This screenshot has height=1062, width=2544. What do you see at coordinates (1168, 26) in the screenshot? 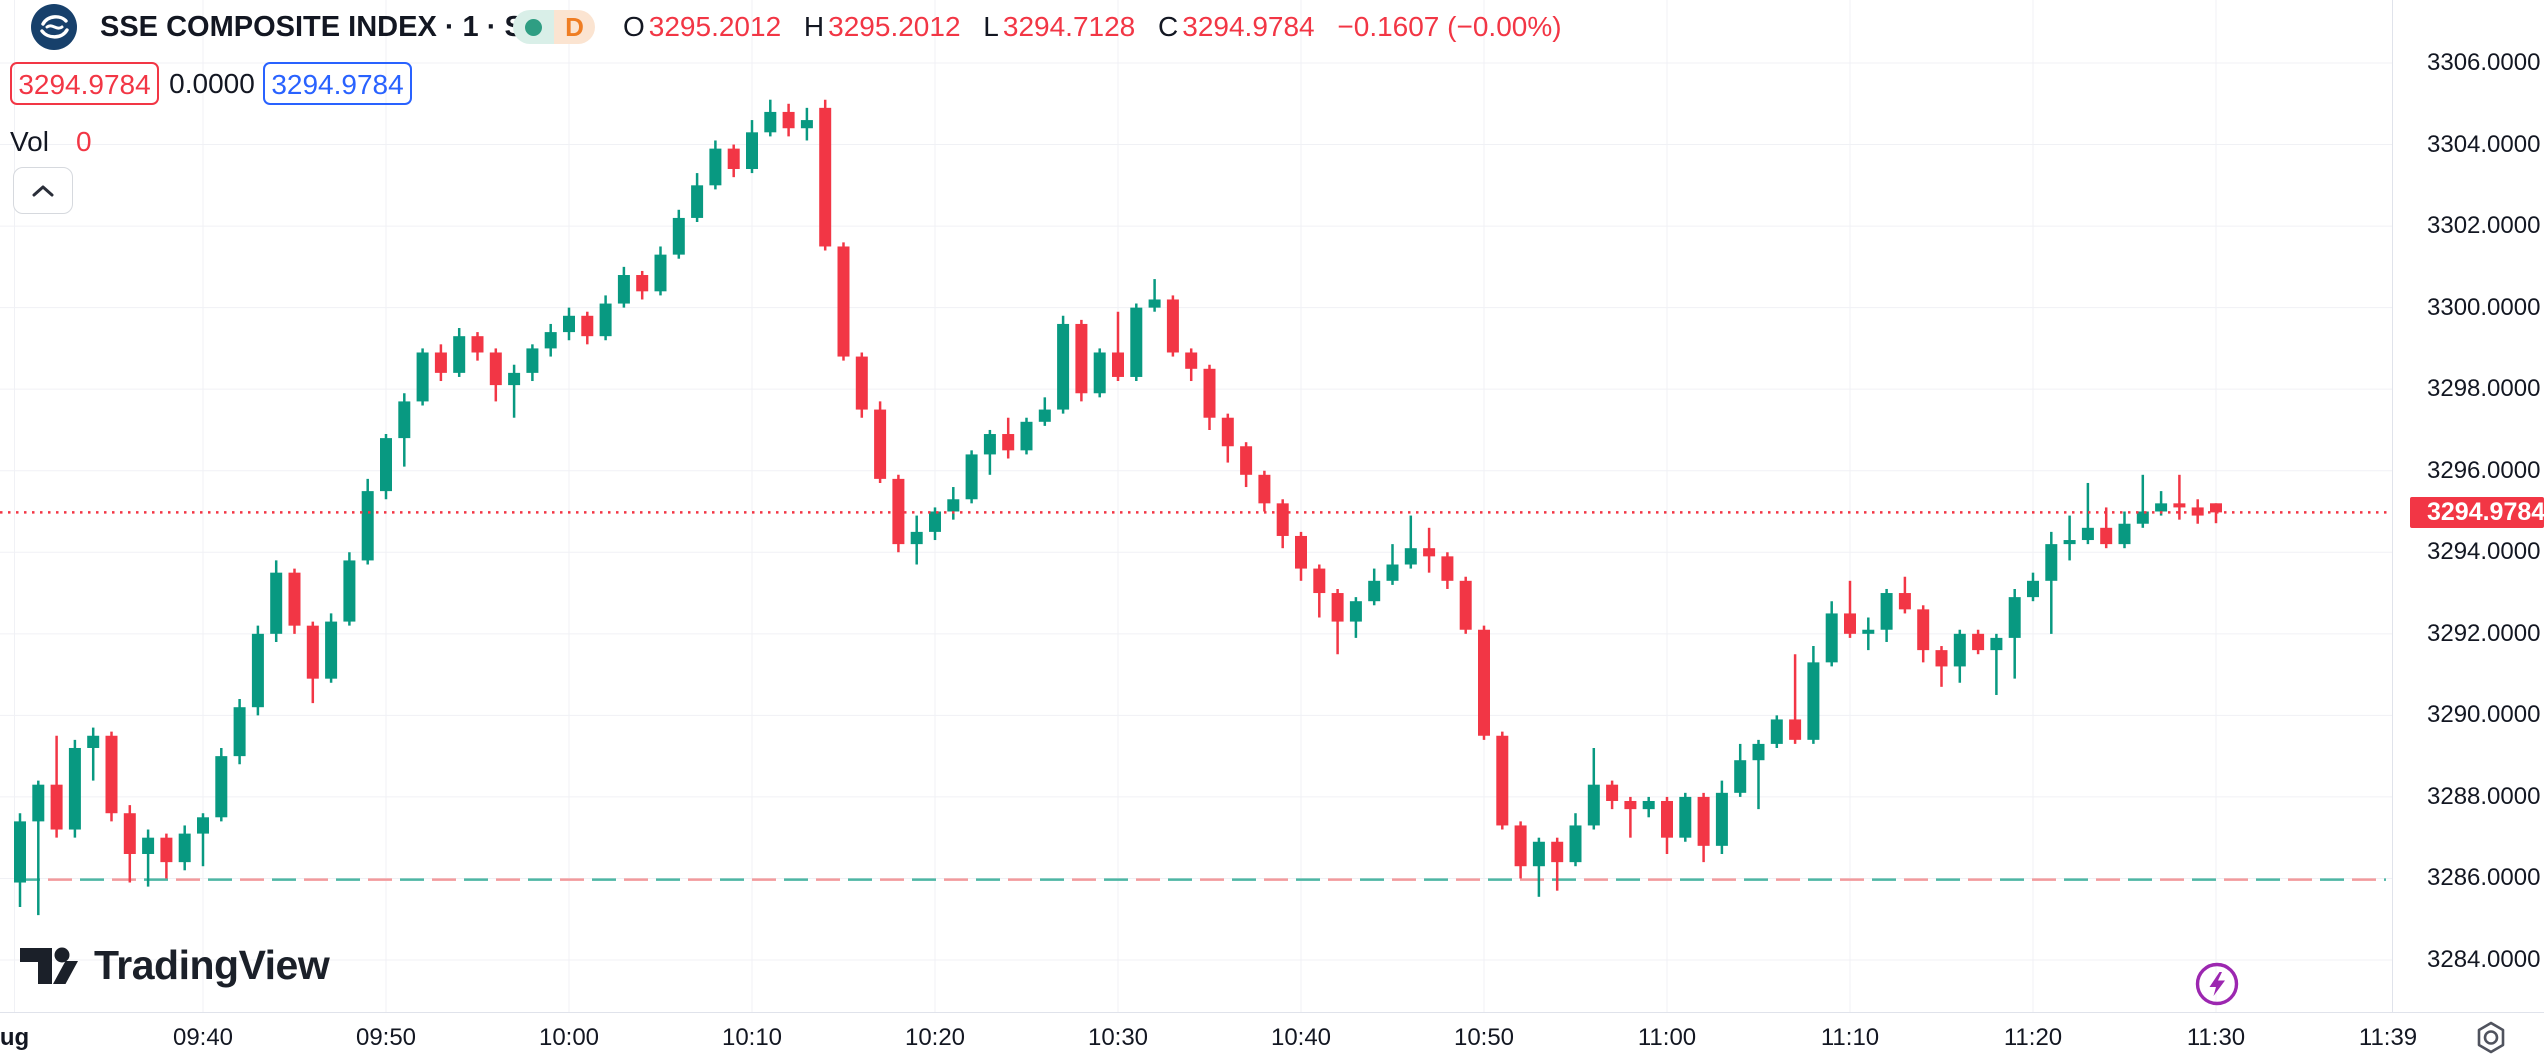
I see `close-label: C` at bounding box center [1168, 26].